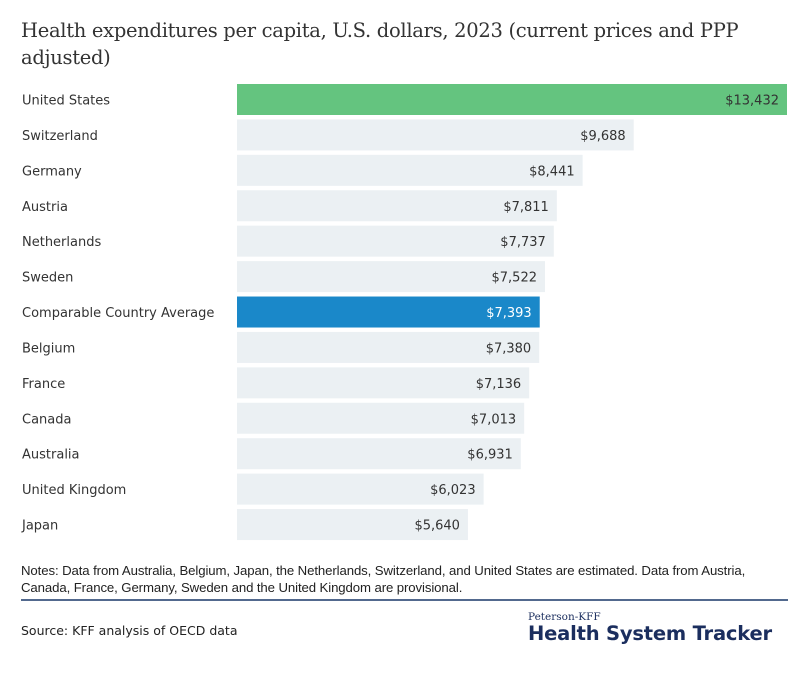 The width and height of the screenshot is (810, 677). What do you see at coordinates (435, 135) in the screenshot?
I see `bar-switzerland` at bounding box center [435, 135].